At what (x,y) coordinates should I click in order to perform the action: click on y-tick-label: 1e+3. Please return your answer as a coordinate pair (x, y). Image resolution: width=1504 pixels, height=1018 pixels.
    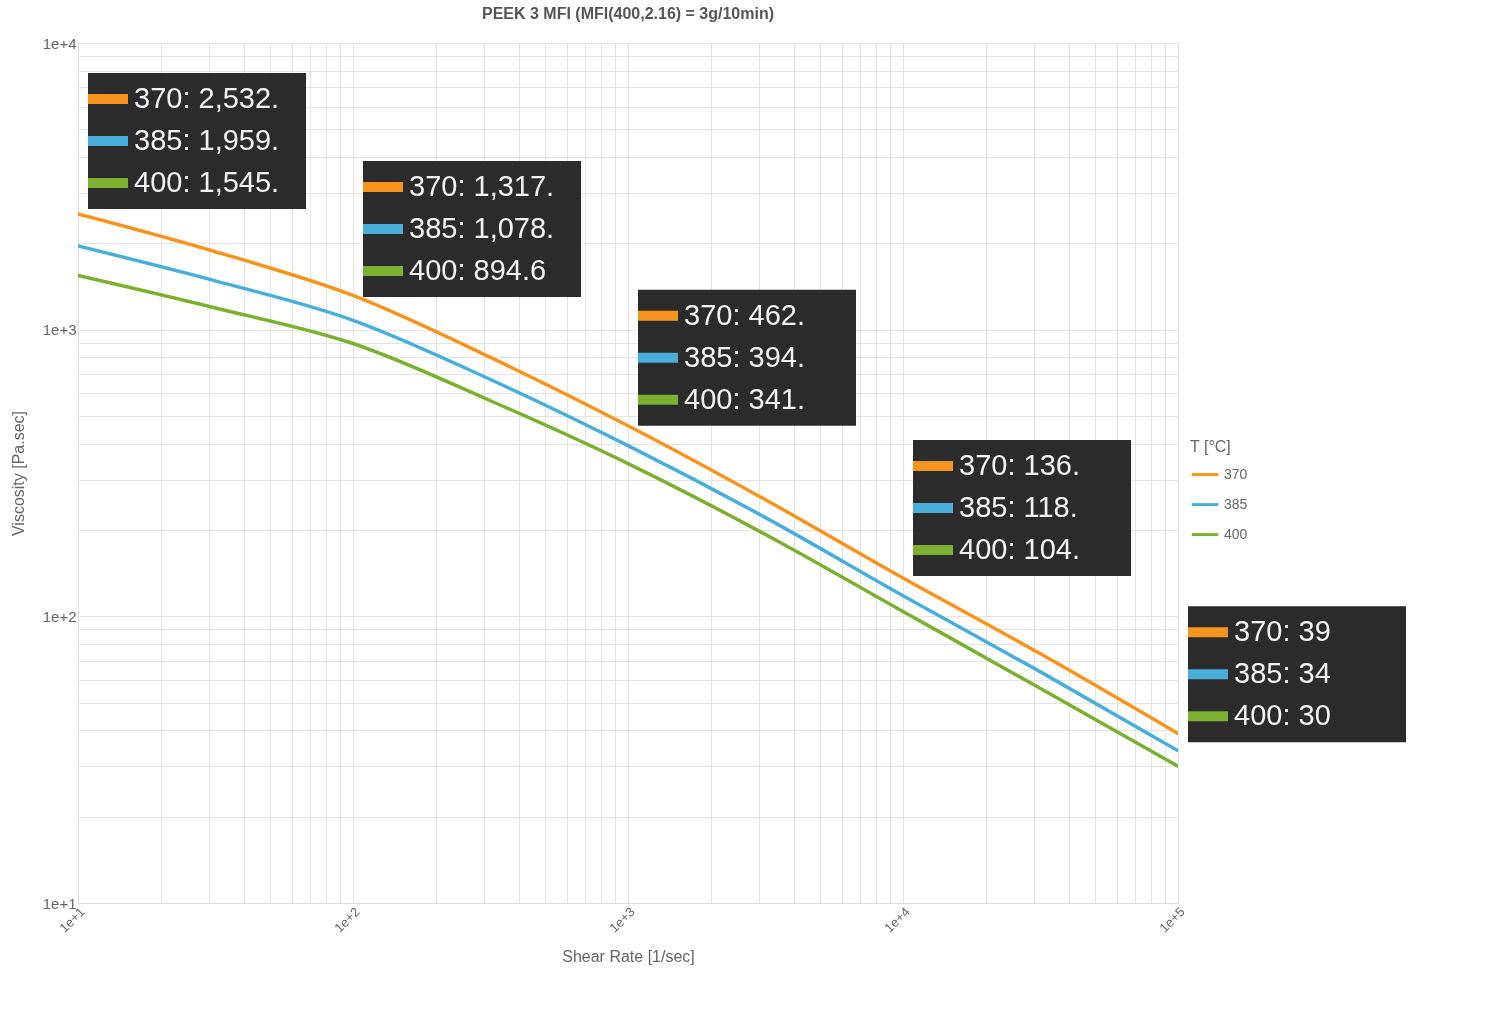
    Looking at the image, I should click on (59, 330).